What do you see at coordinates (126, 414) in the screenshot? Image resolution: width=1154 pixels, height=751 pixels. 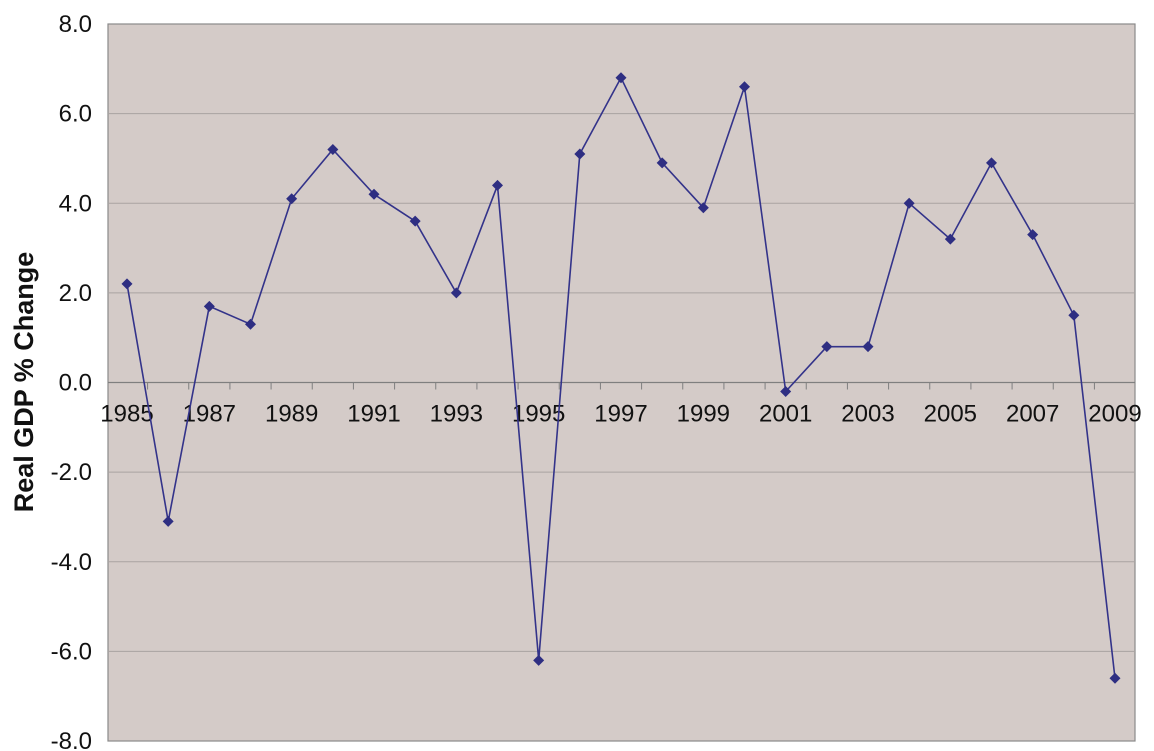 I see `x-tick-label: 1985` at bounding box center [126, 414].